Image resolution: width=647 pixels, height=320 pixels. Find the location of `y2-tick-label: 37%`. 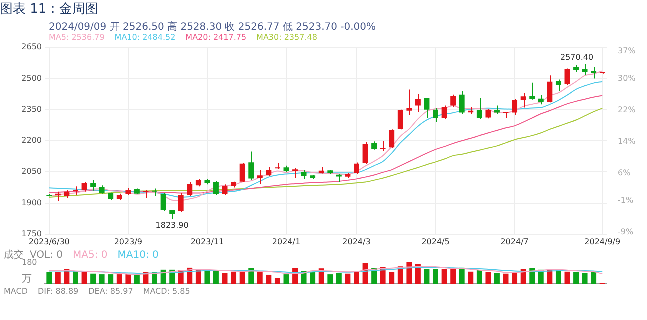

y2-tick-label: 37% is located at coordinates (627, 51).